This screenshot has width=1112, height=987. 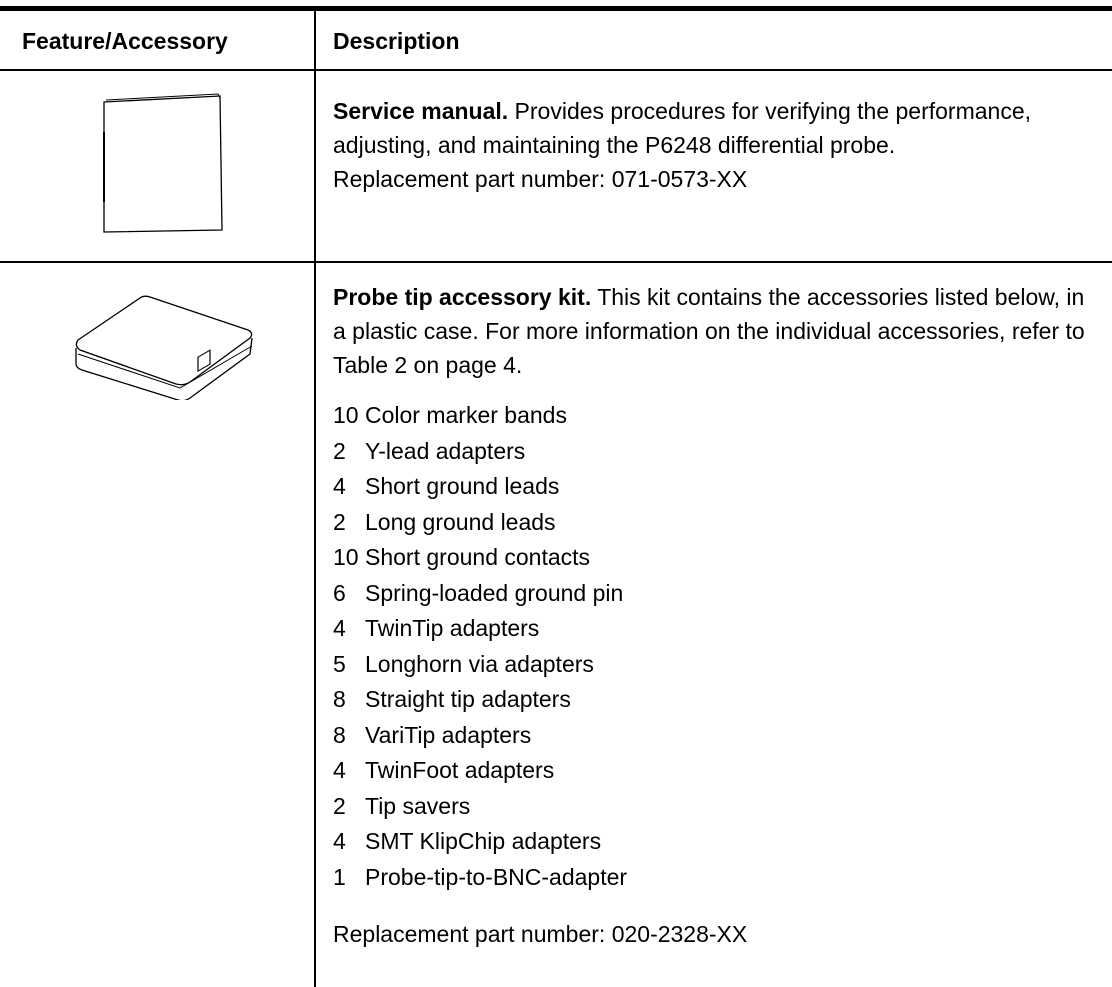 What do you see at coordinates (718, 452) in the screenshot?
I see `list-item: 2 Y-lead adapters` at bounding box center [718, 452].